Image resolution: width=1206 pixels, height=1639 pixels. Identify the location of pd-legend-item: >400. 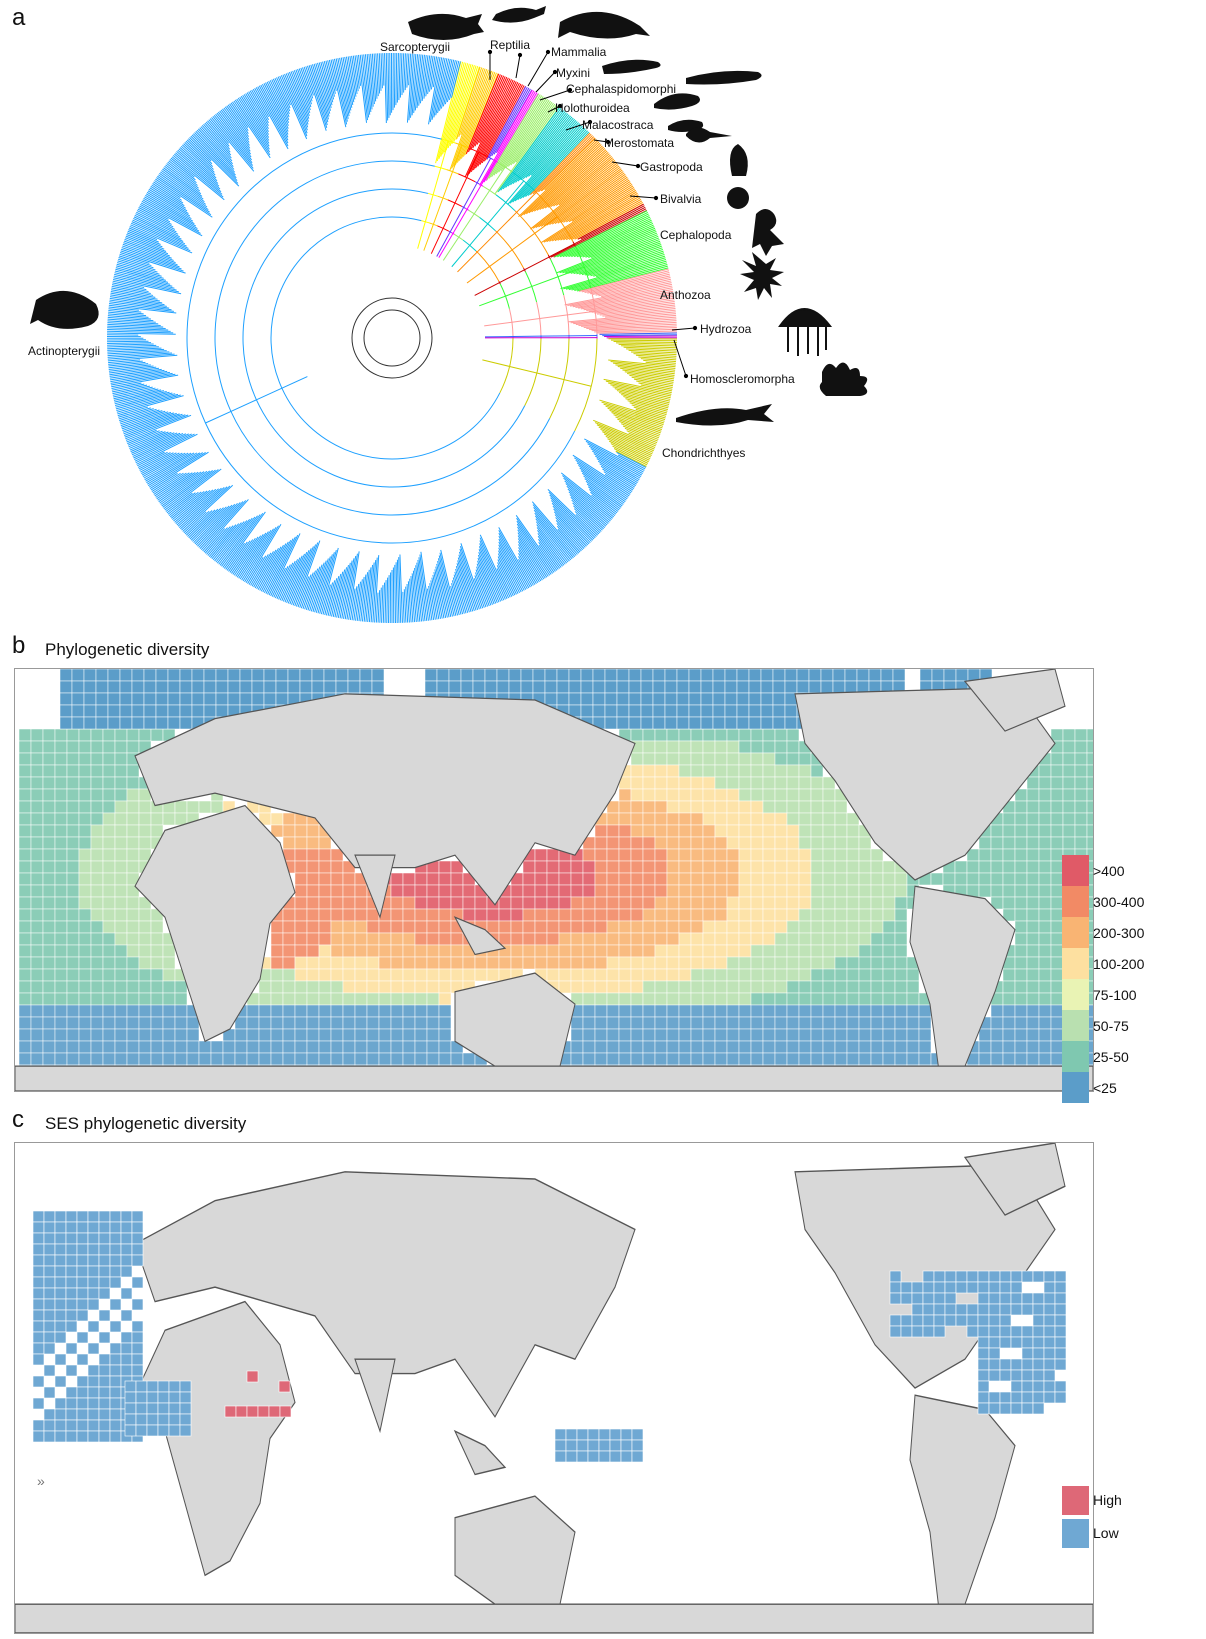
(1103, 870).